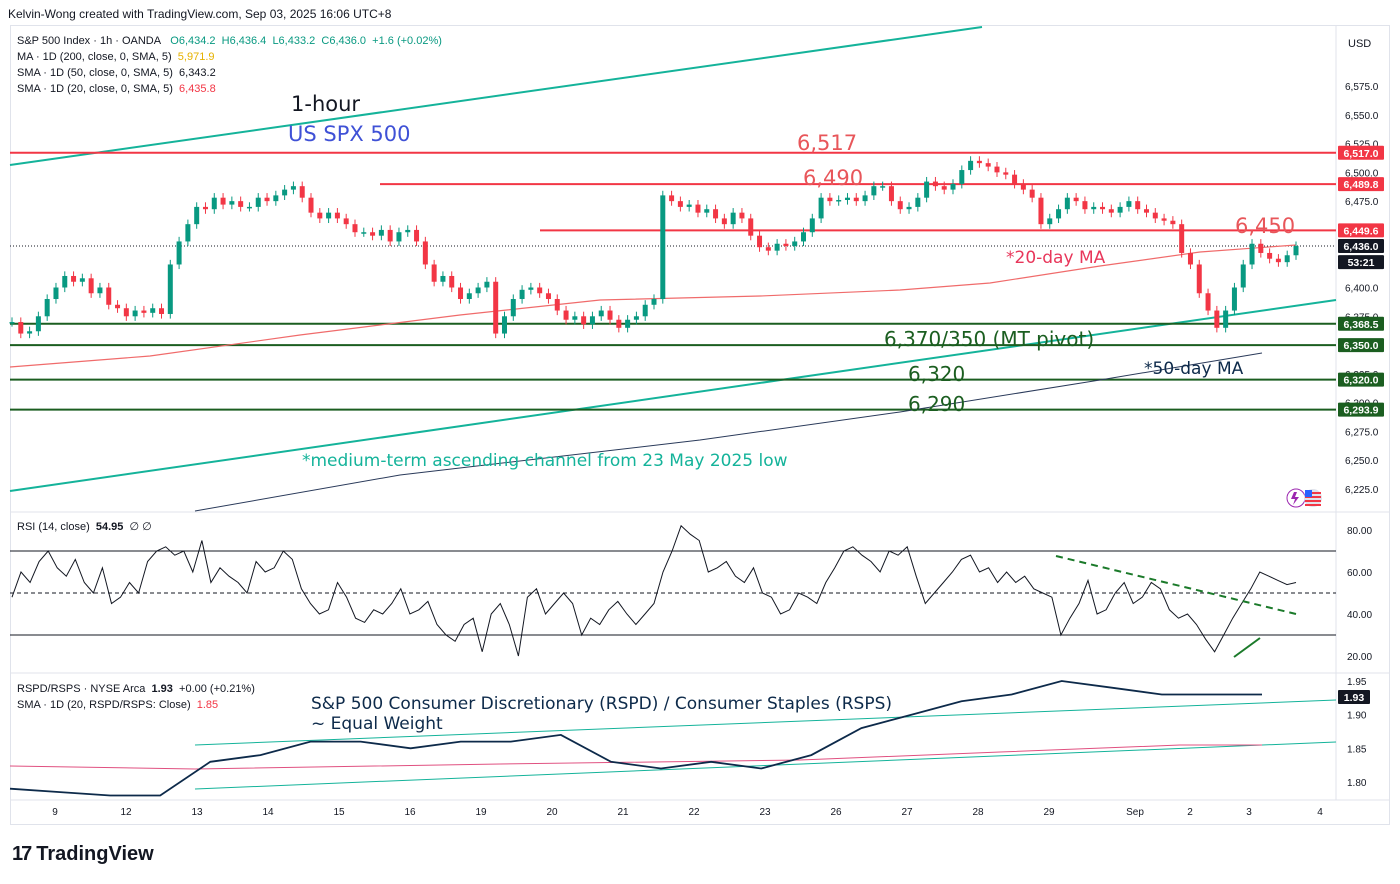 The image size is (1400, 884). What do you see at coordinates (410, 812) in the screenshot?
I see `time-tick-label: 16` at bounding box center [410, 812].